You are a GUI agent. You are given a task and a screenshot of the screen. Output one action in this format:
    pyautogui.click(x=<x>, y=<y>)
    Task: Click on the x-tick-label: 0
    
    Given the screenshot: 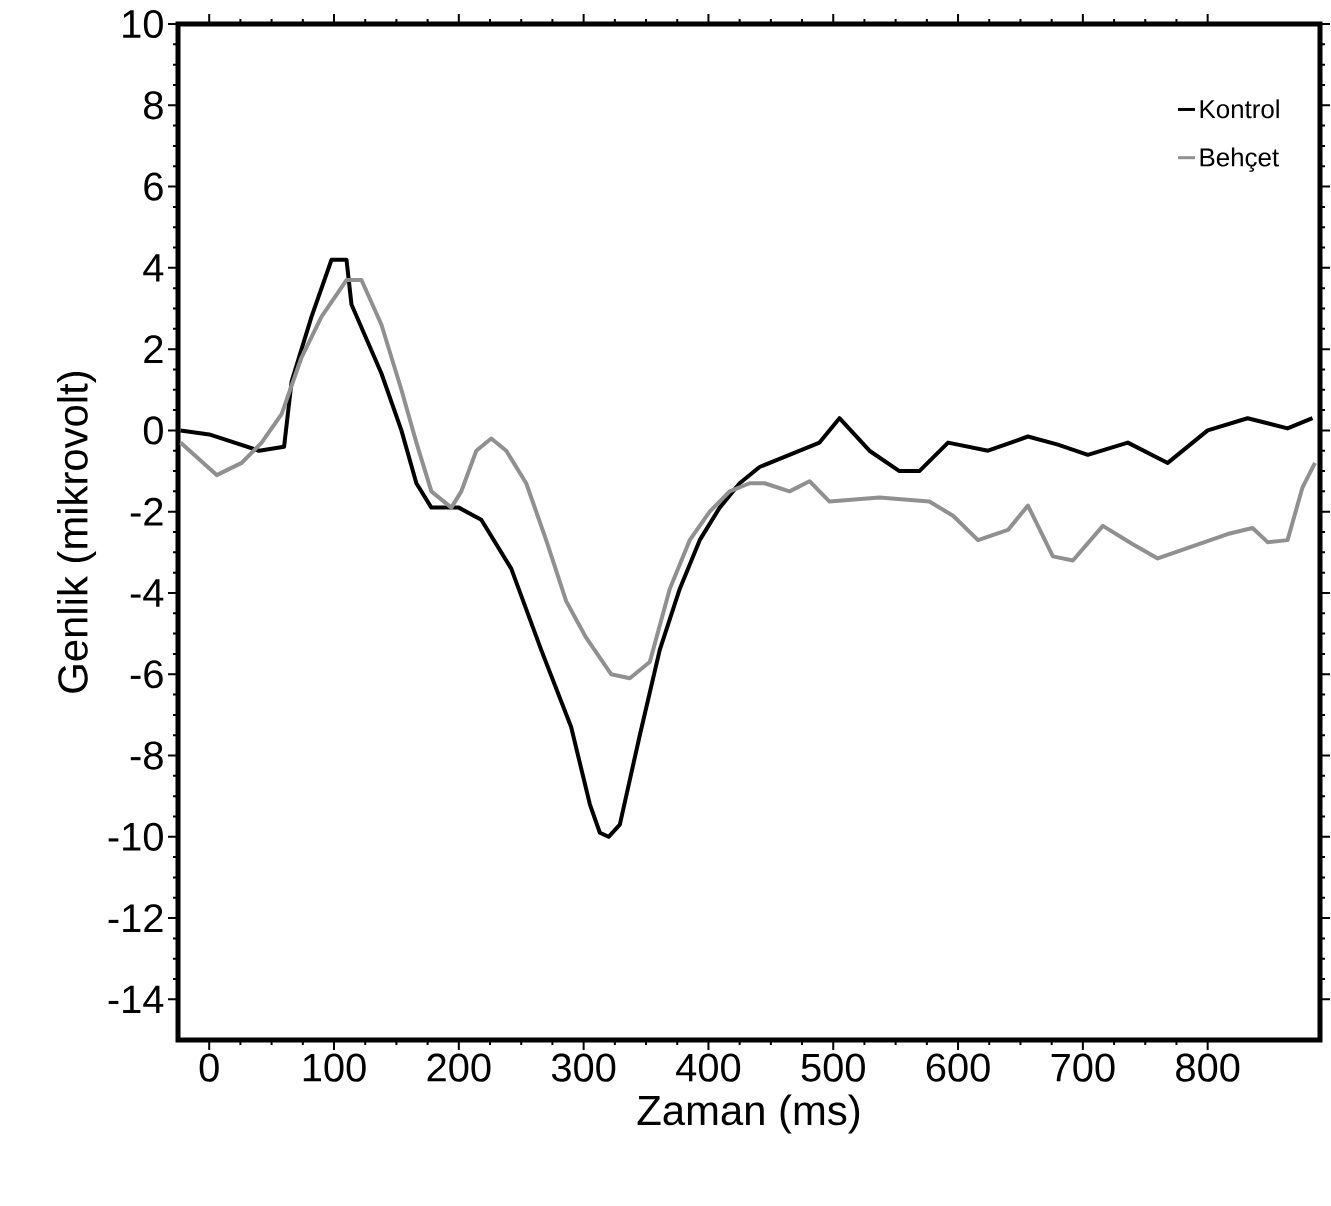 What is the action you would take?
    pyautogui.click(x=209, y=1067)
    